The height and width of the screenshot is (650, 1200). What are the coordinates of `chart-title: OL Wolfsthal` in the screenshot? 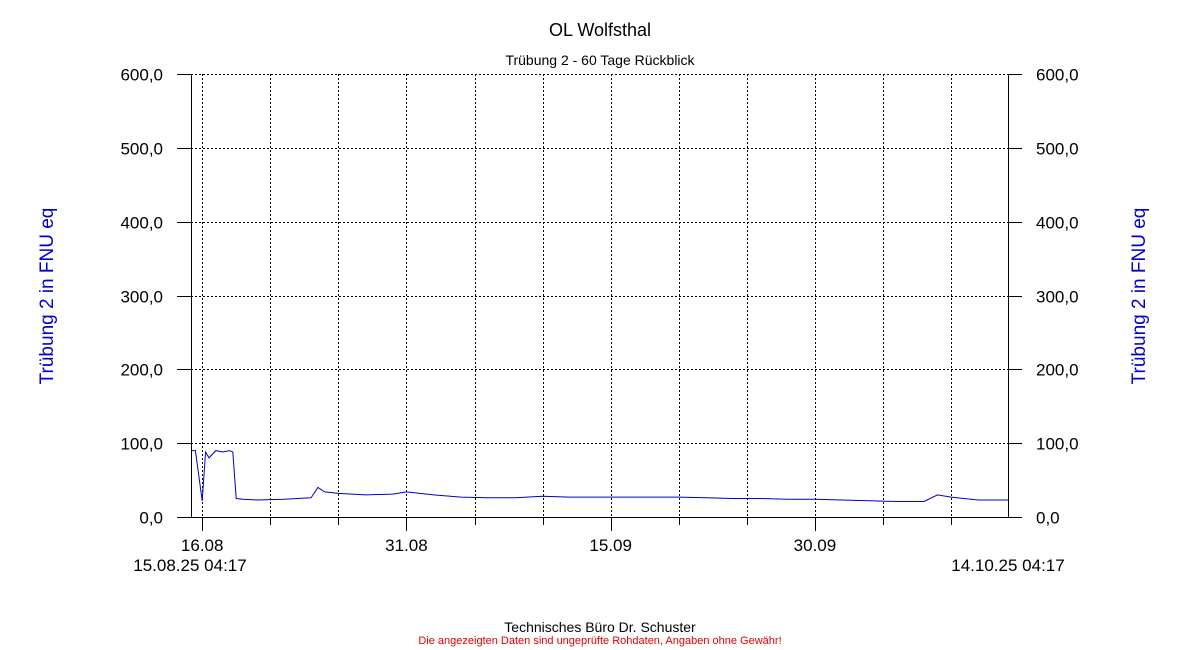 It's located at (600, 30).